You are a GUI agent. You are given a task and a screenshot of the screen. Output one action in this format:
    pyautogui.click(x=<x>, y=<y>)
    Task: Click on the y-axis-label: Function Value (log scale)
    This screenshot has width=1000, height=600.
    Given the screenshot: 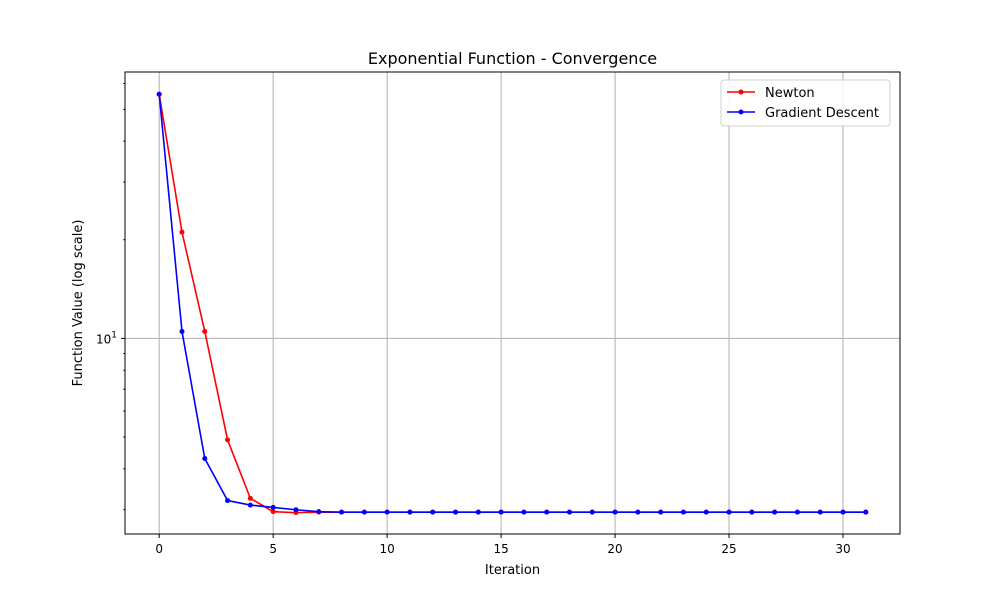 What is the action you would take?
    pyautogui.click(x=78, y=303)
    